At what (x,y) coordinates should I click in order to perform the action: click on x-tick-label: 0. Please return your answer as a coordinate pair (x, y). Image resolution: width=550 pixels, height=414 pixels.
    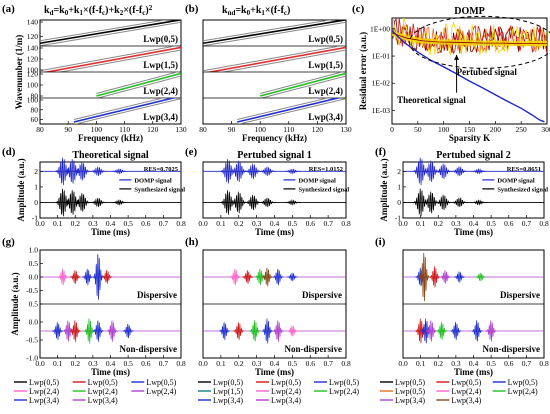
    Looking at the image, I should click on (392, 129).